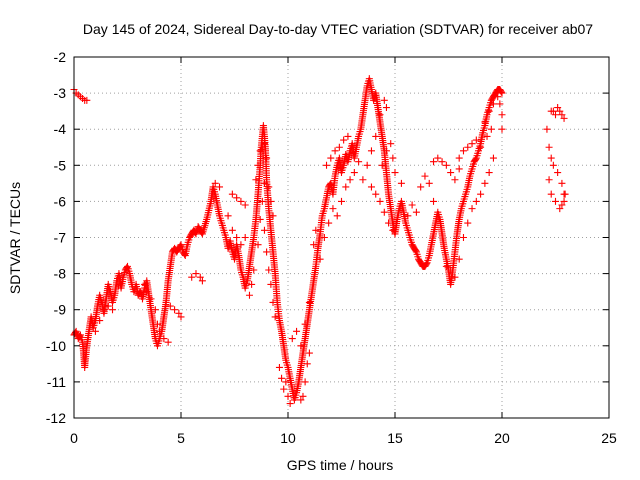 This screenshot has height=480, width=640. I want to click on x-tick-label: 15, so click(395, 438).